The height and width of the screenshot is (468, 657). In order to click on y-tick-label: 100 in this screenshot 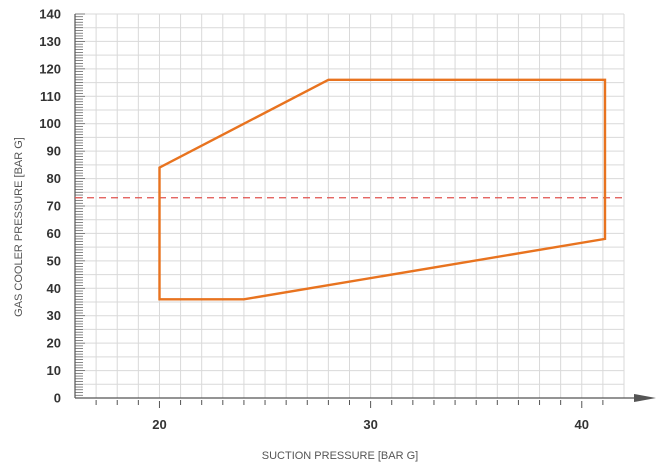, I will do `click(50, 123)`.